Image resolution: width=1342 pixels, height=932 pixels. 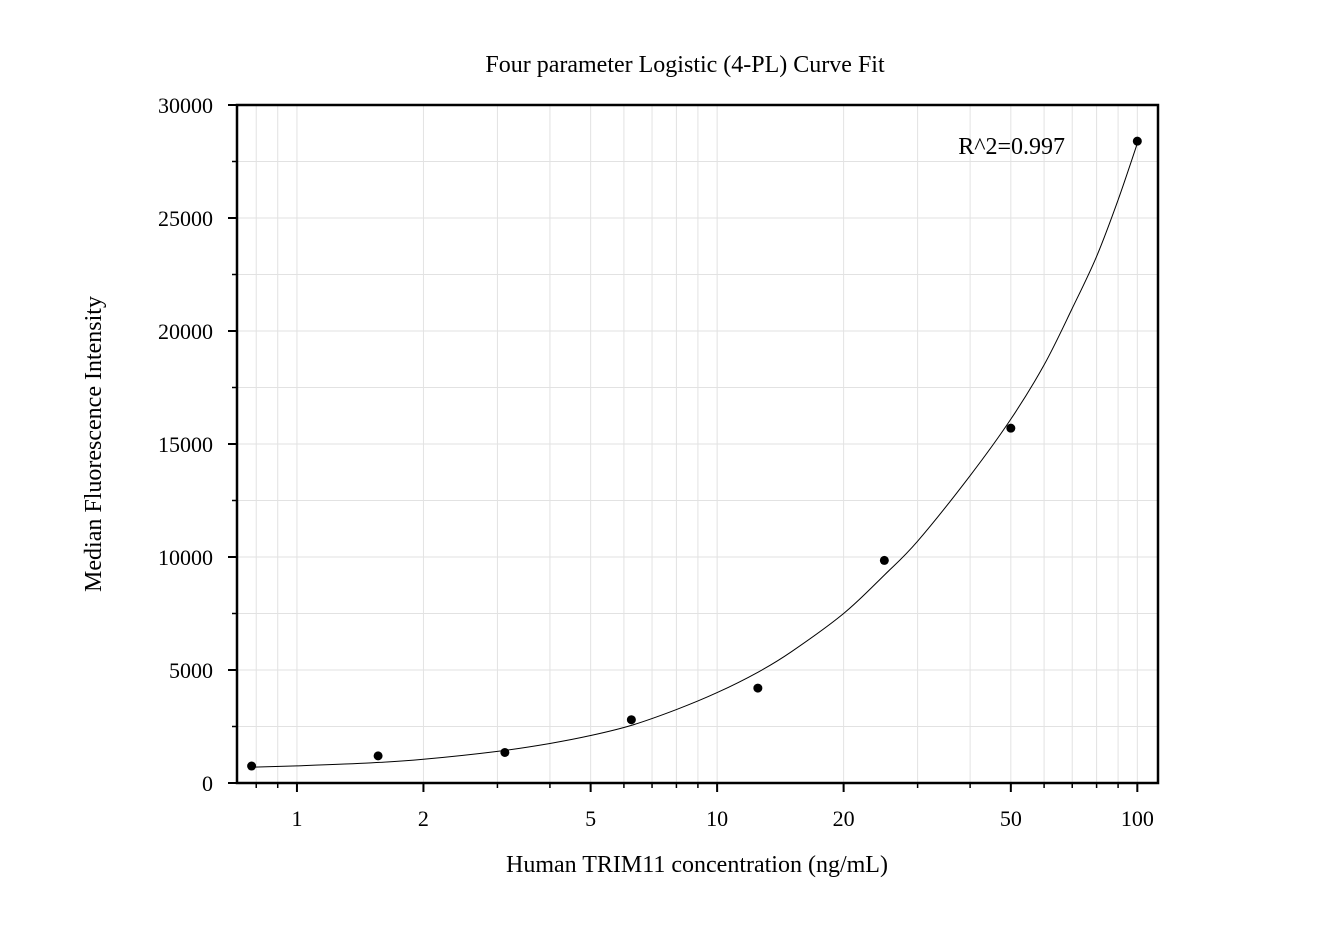 What do you see at coordinates (423, 818) in the screenshot?
I see `x-tick-label: 2` at bounding box center [423, 818].